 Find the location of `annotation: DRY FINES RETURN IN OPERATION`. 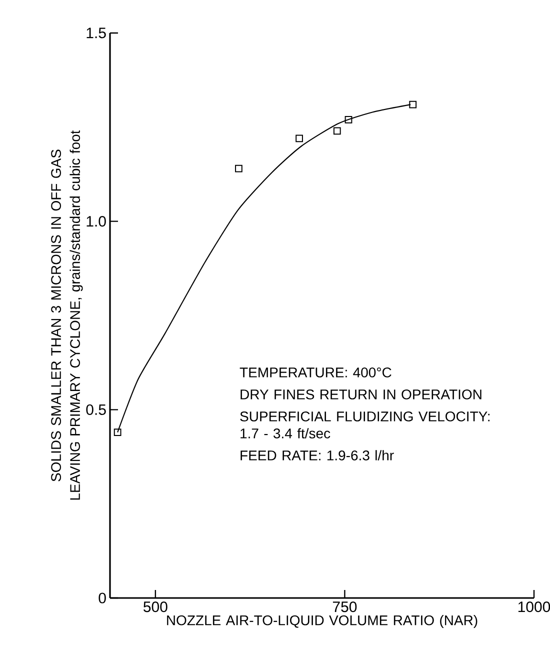

annotation: DRY FINES RETURN IN OPERATION is located at coordinates (361, 394).